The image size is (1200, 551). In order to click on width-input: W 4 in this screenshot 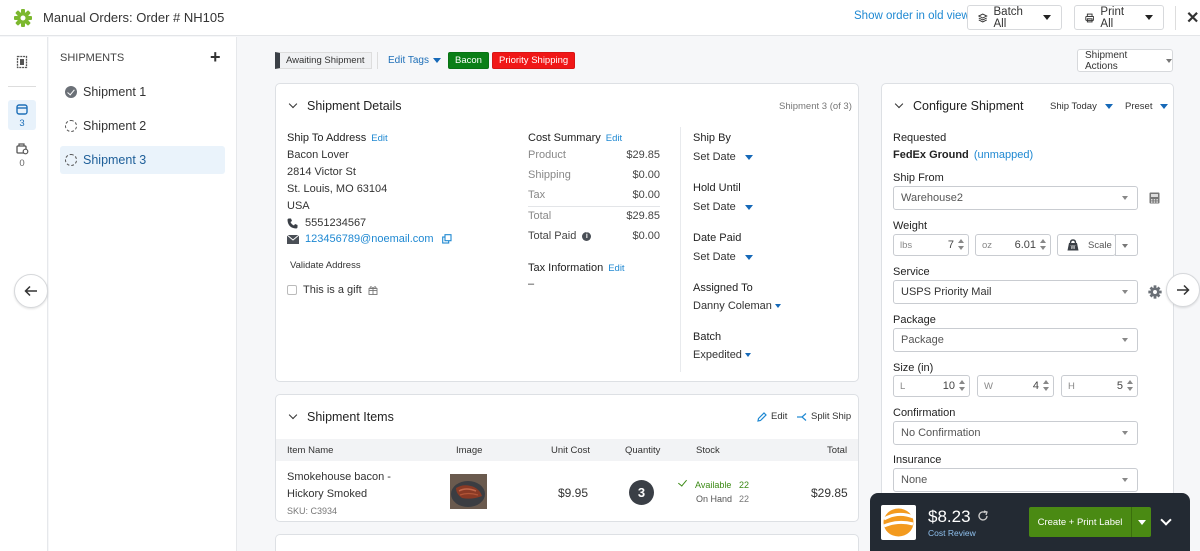, I will do `click(1015, 386)`.